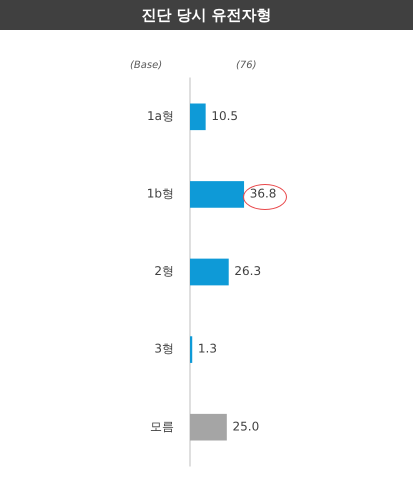 The image size is (413, 490). I want to click on y-tick-label: 모름, so click(162, 426).